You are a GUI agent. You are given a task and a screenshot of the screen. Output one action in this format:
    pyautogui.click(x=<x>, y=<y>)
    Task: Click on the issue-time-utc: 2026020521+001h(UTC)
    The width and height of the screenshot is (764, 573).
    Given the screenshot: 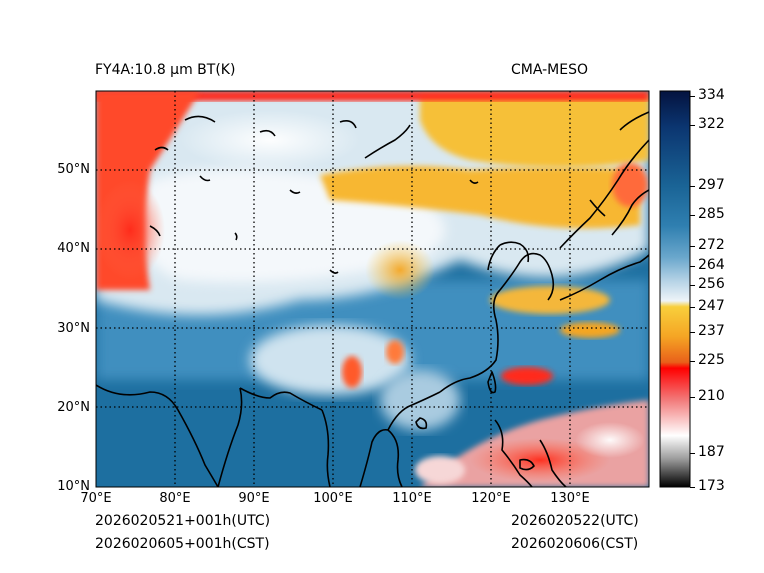 What is the action you would take?
    pyautogui.click(x=183, y=521)
    